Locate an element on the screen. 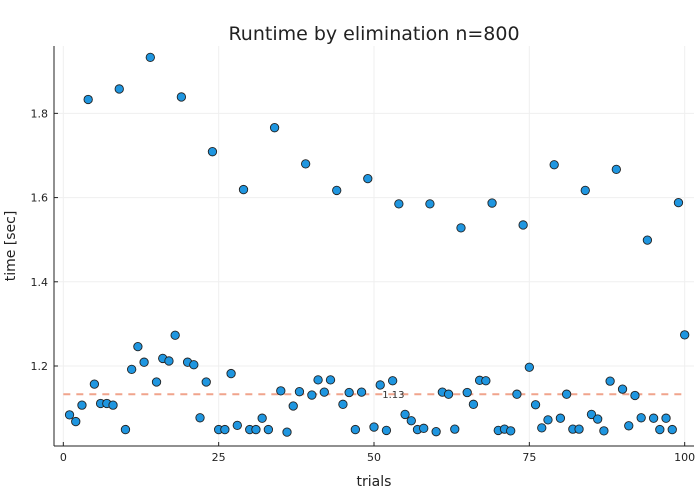 This screenshot has width=700, height=504. y-axis-label: time [sec] is located at coordinates (11, 246).